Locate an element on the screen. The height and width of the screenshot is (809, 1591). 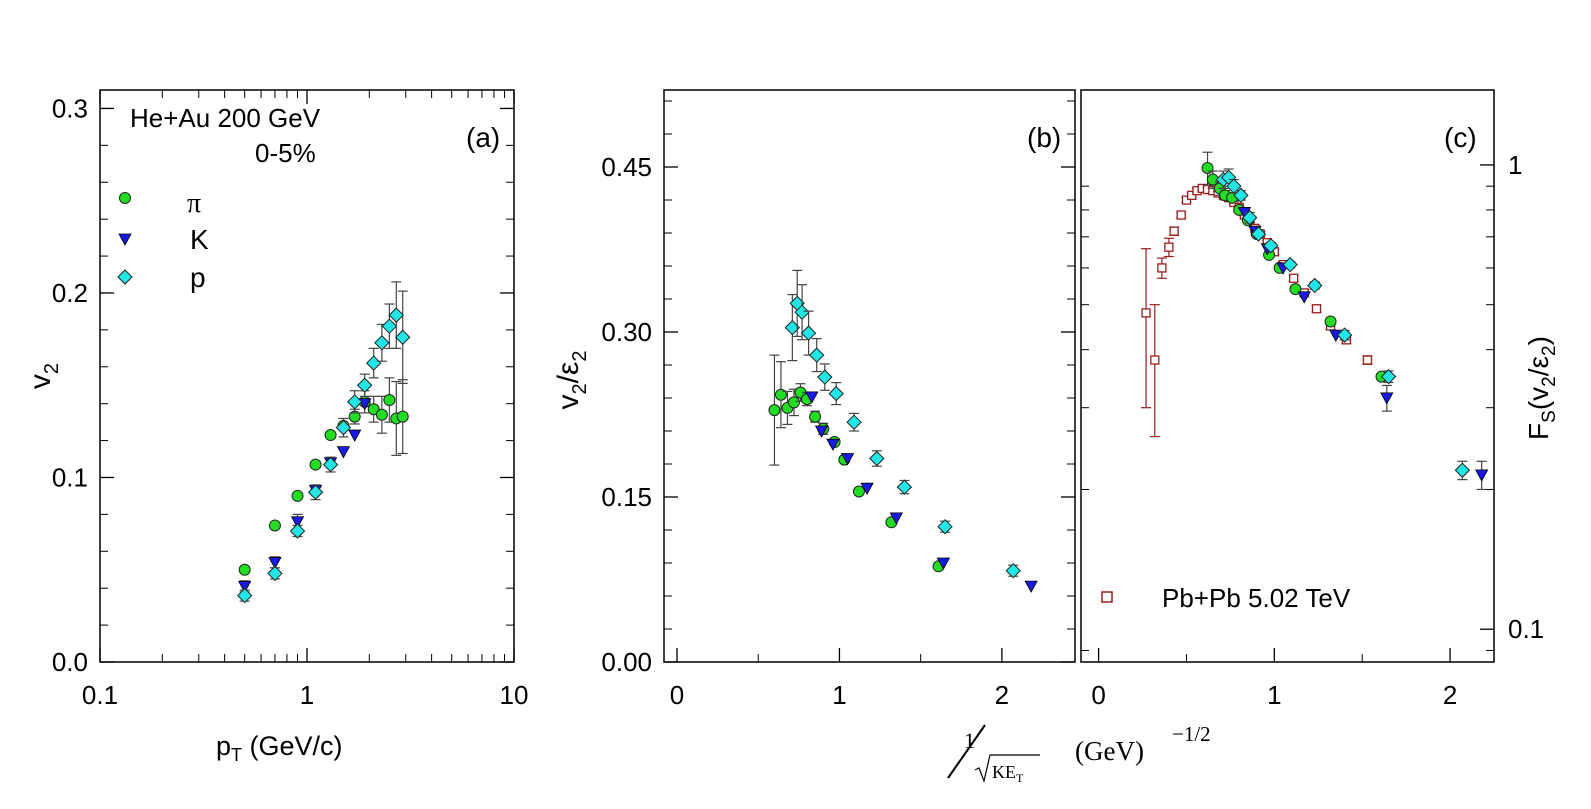
fraction-numerator: 1 is located at coordinates (969, 740).